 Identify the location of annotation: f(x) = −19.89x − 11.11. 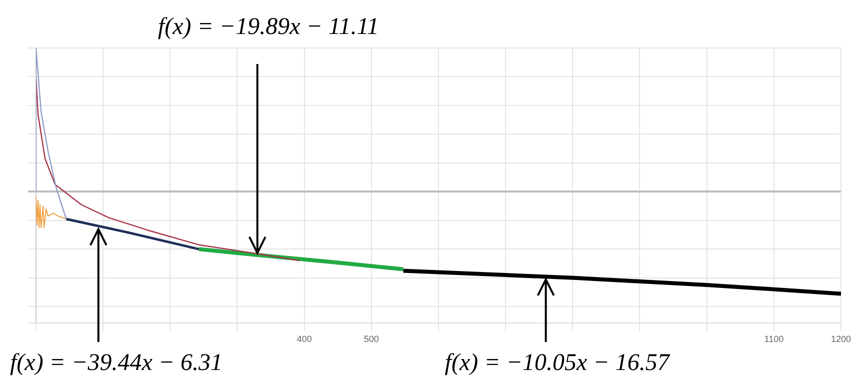
(268, 27).